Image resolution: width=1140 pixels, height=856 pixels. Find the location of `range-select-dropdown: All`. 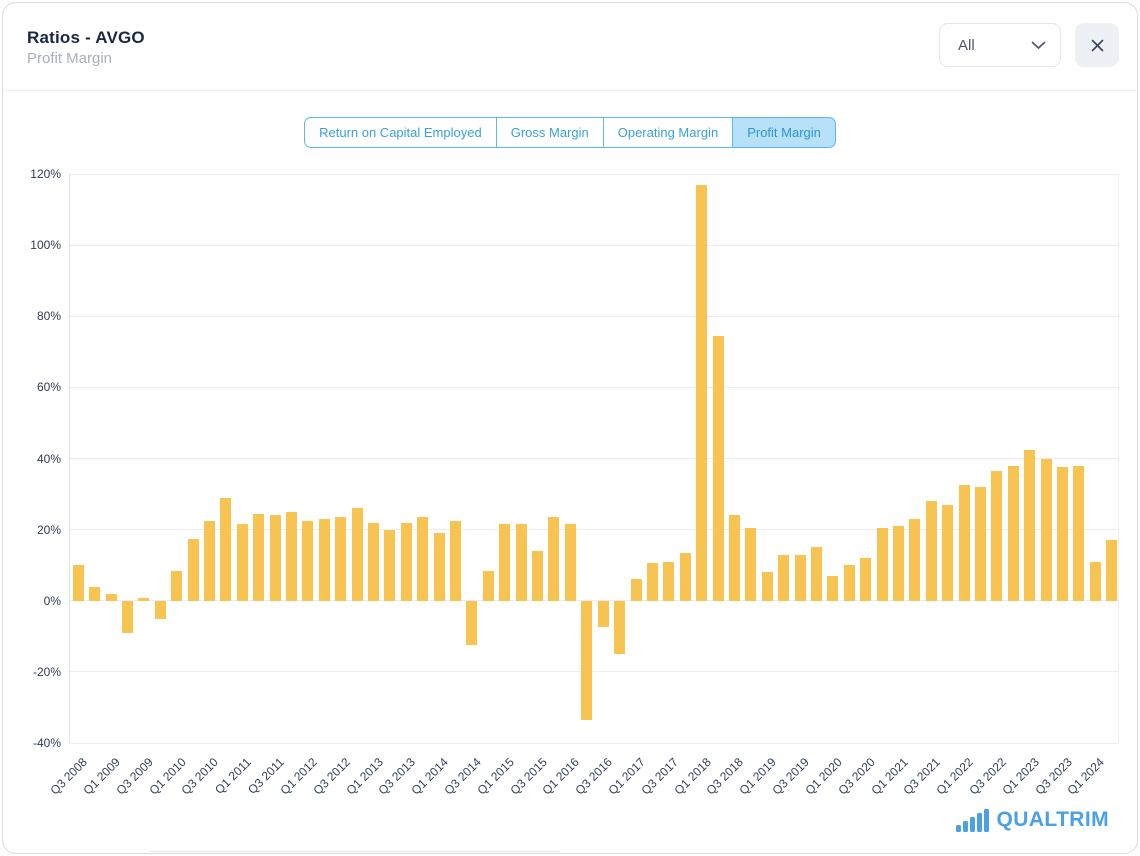

range-select-dropdown: All is located at coordinates (1000, 45).